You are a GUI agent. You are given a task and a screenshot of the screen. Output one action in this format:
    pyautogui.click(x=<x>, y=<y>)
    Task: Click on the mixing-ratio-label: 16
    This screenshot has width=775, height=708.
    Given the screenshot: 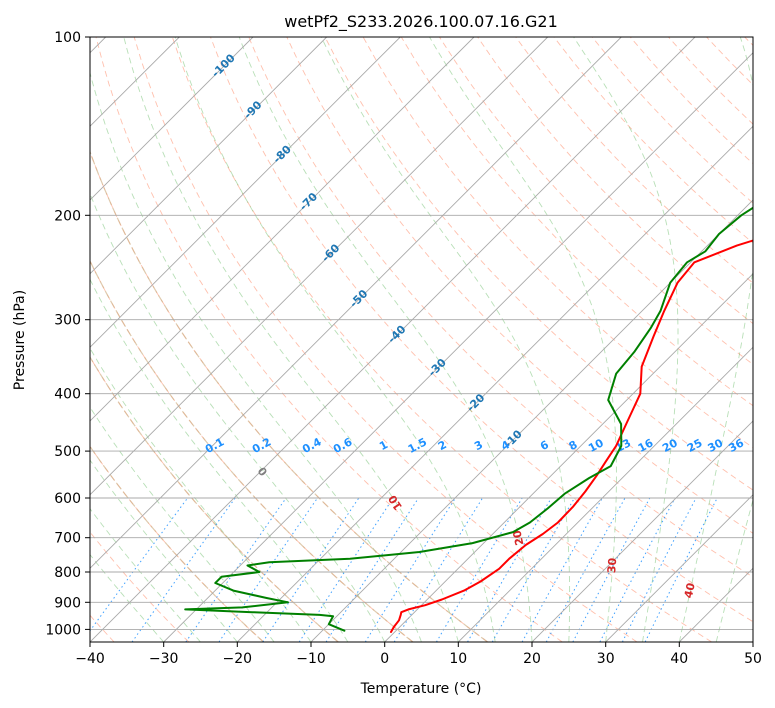 What is the action you would take?
    pyautogui.click(x=646, y=445)
    